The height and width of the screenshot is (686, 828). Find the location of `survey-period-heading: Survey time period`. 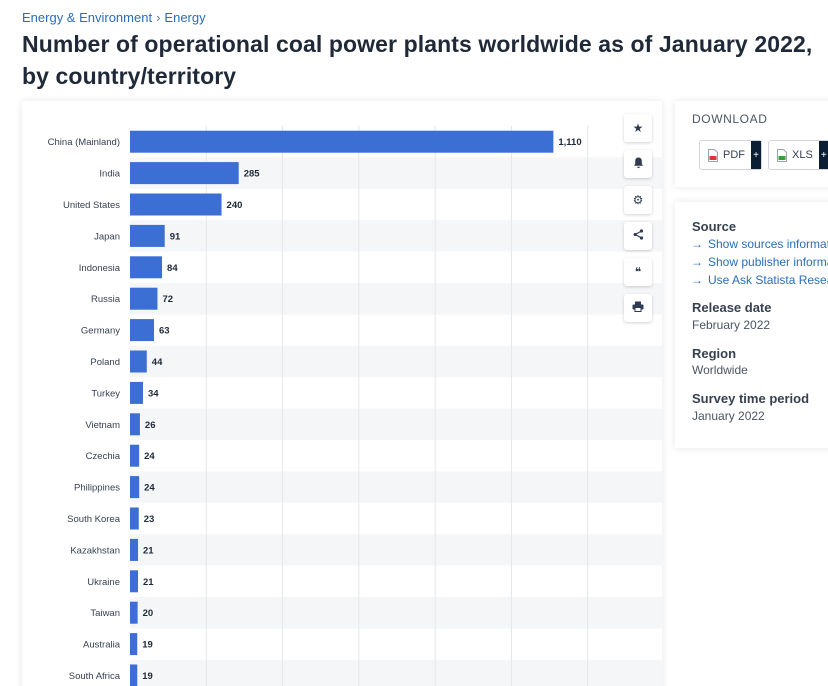

survey-period-heading: Survey time period is located at coordinates (751, 398).